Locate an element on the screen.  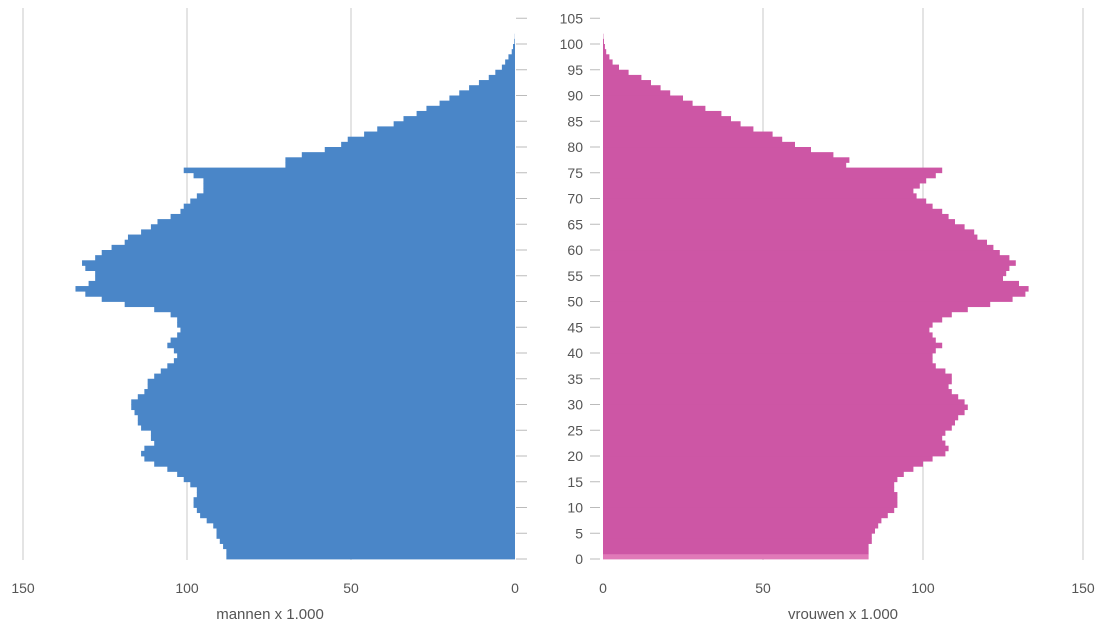
age-tick-label-35: 35 is located at coordinates (575, 379).